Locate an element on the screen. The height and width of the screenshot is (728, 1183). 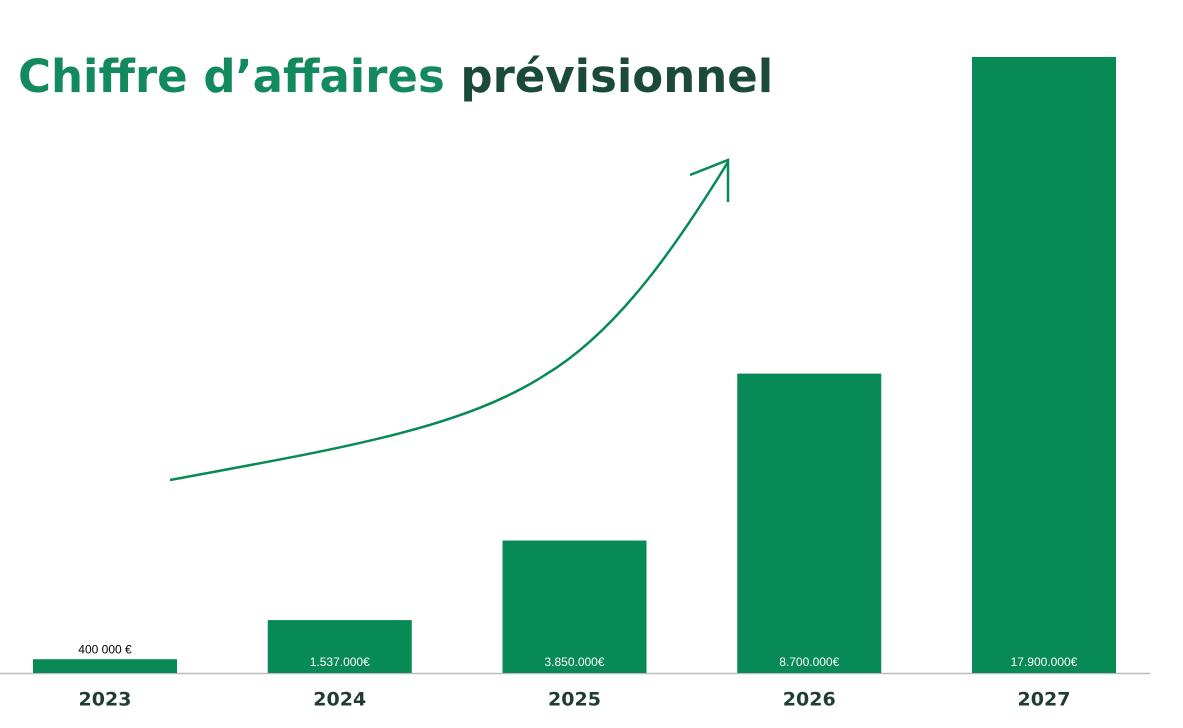
x-tick-label: 2024 is located at coordinates (339, 700).